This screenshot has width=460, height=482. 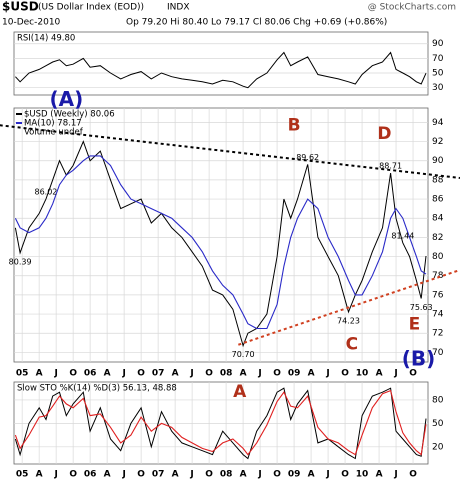 What do you see at coordinates (415, 325) in the screenshot?
I see `wave-label: E` at bounding box center [415, 325].